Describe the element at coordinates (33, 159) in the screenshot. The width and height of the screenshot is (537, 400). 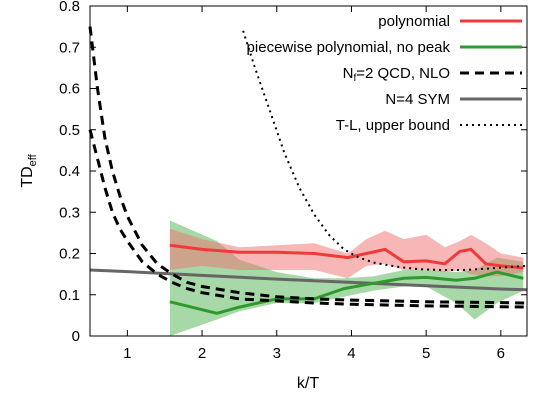
I see `y-axis-label-sub: eff` at that location.